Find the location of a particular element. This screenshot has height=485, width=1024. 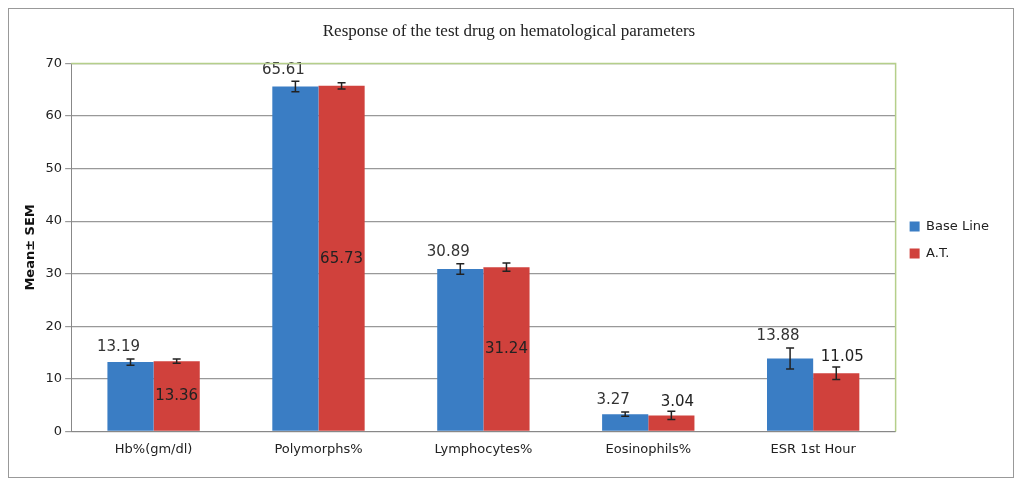

data-label: 13.19 is located at coordinates (118, 346).